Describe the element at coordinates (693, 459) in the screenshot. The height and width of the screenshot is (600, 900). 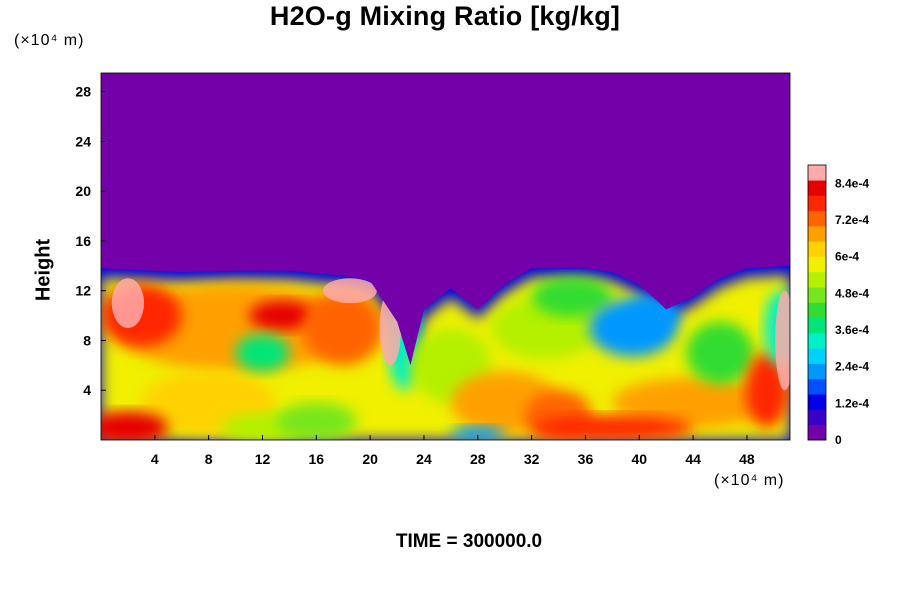
I see `x-tick-label: 44` at that location.